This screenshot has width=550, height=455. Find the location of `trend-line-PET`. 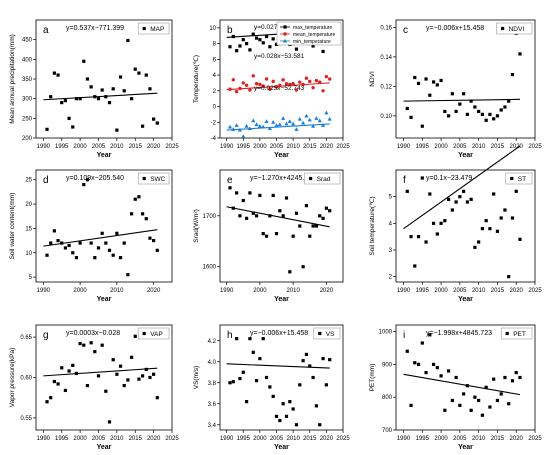

trend-line-PET is located at coordinates (462, 384).